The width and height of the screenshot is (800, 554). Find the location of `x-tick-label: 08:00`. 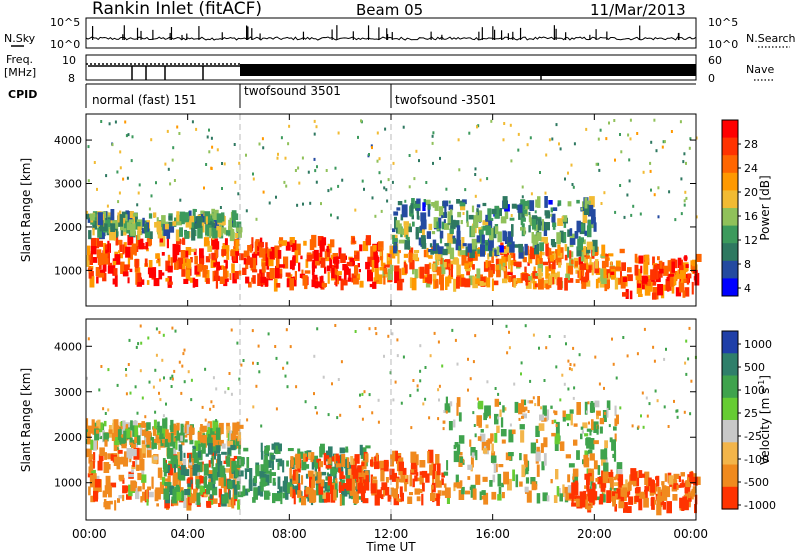

x-tick-label: 08:00 is located at coordinates (289, 534).